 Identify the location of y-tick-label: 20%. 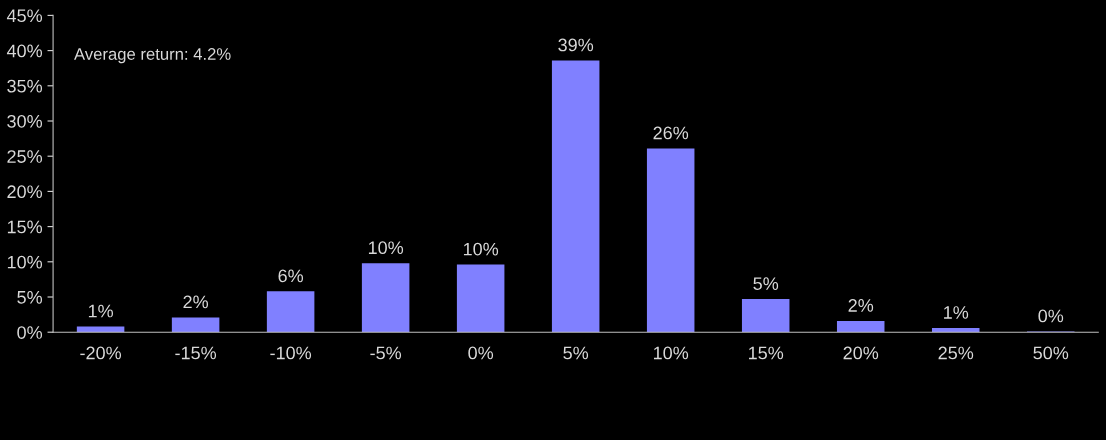
(25, 192).